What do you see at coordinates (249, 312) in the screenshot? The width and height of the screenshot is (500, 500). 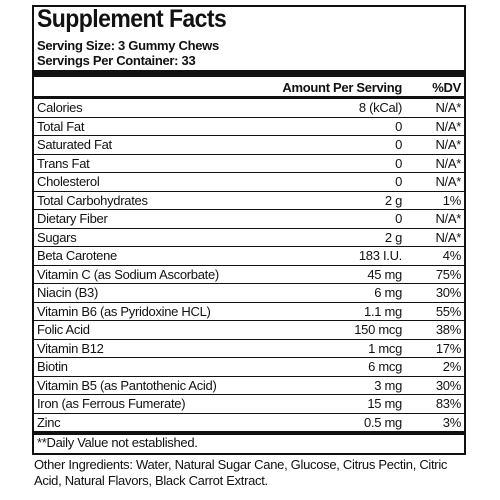 I see `nutrient-row: Vitamin B6 (as Pyridoxine HCL) 1.1 mg 55%` at bounding box center [249, 312].